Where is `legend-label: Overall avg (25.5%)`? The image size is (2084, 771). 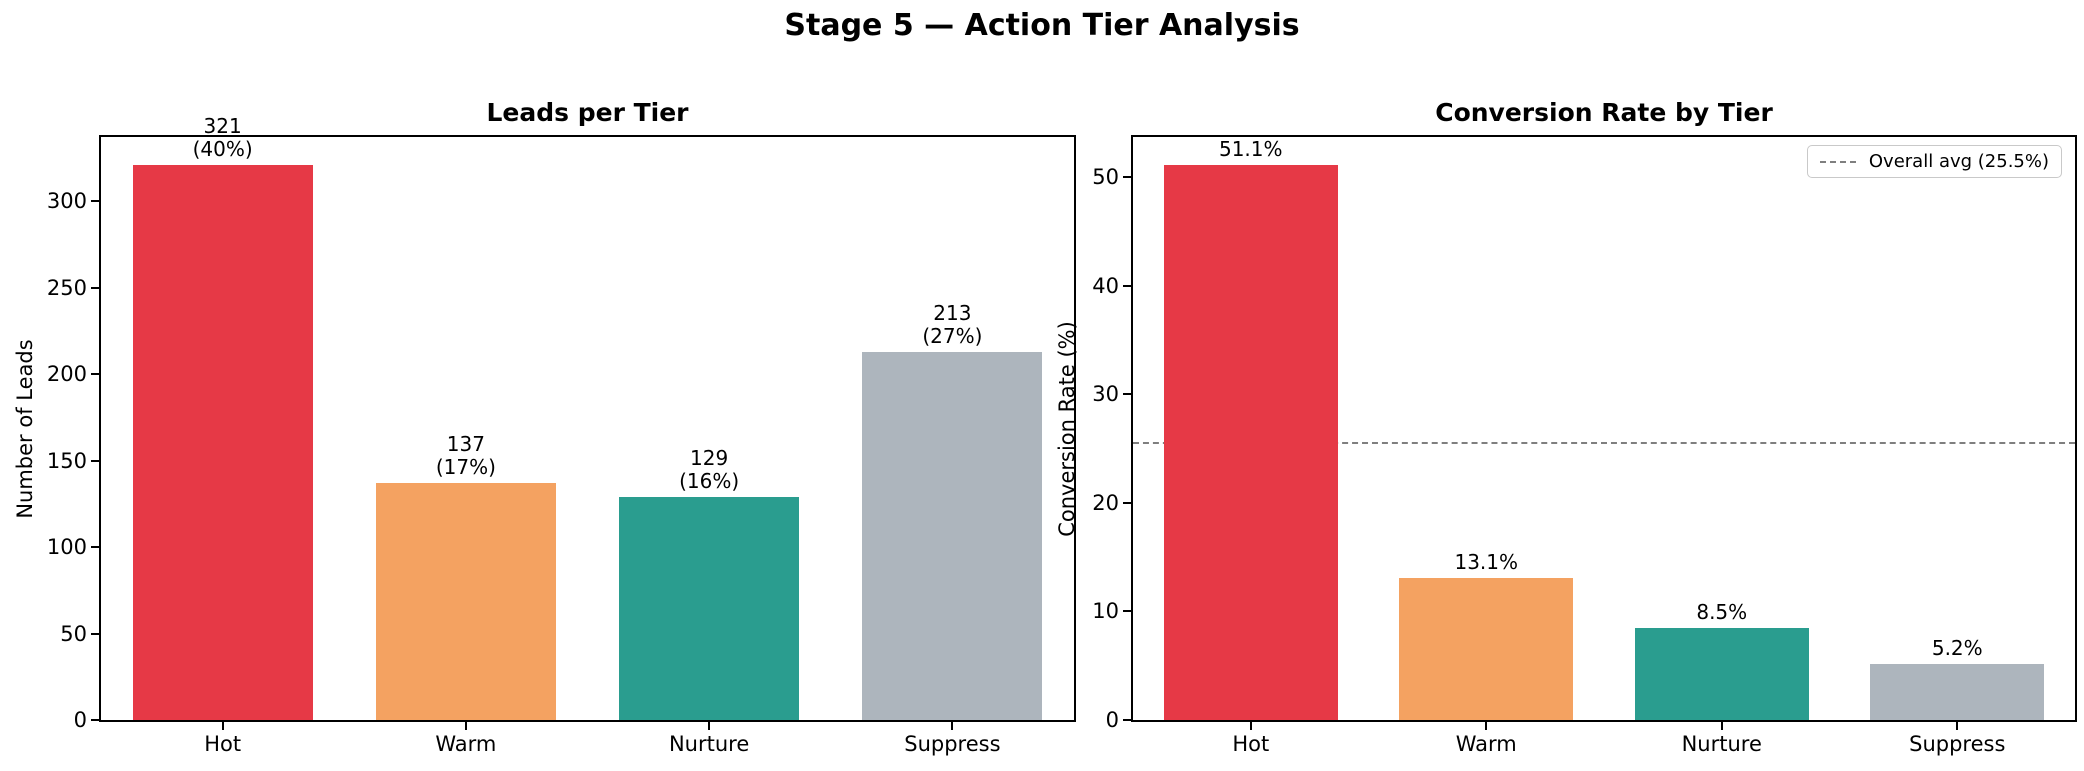
legend-label: Overall avg (25.5%) is located at coordinates (1958, 161).